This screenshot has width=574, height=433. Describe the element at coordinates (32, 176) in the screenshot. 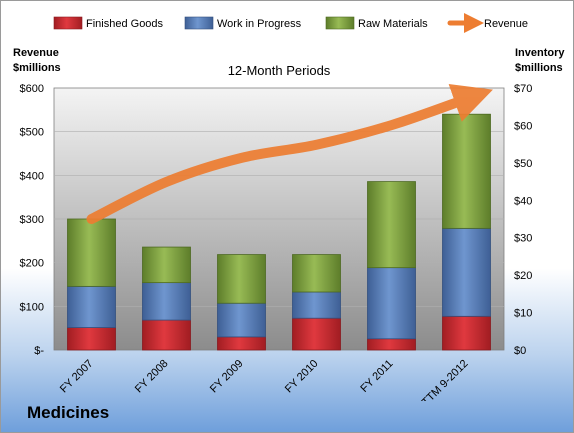

I see `left-tick-label: $400` at that location.